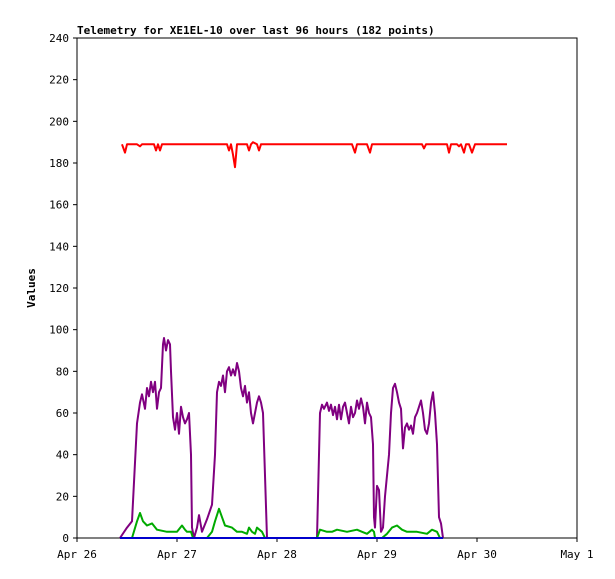 The width and height of the screenshot is (615, 579). Describe the element at coordinates (62, 496) in the screenshot. I see `y-tick-label: 20` at that location.